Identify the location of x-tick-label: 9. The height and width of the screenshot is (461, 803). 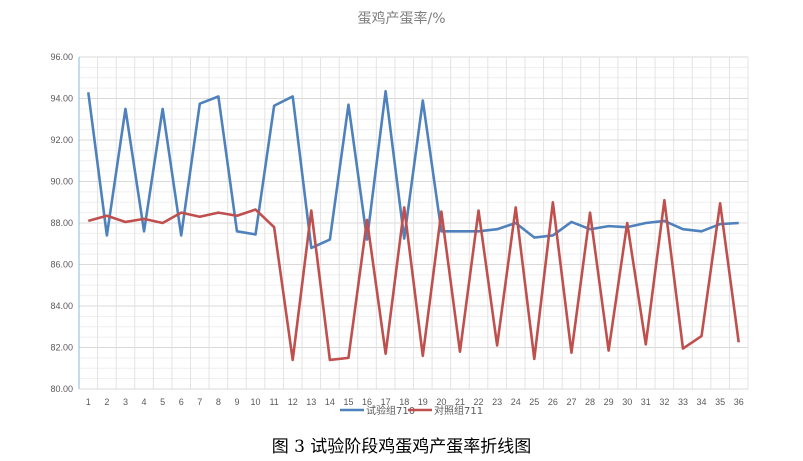
(236, 402).